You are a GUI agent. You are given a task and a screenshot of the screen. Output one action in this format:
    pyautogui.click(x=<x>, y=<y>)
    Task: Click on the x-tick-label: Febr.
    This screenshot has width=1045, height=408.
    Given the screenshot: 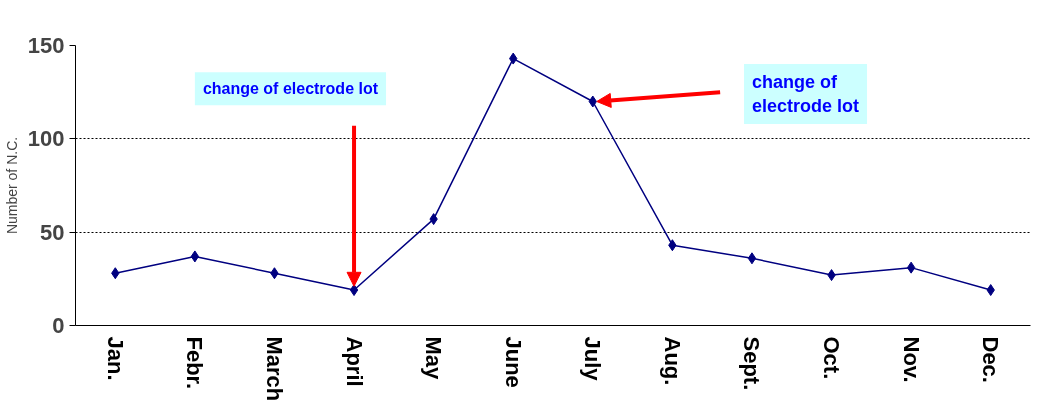 What is the action you would take?
    pyautogui.click(x=195, y=363)
    